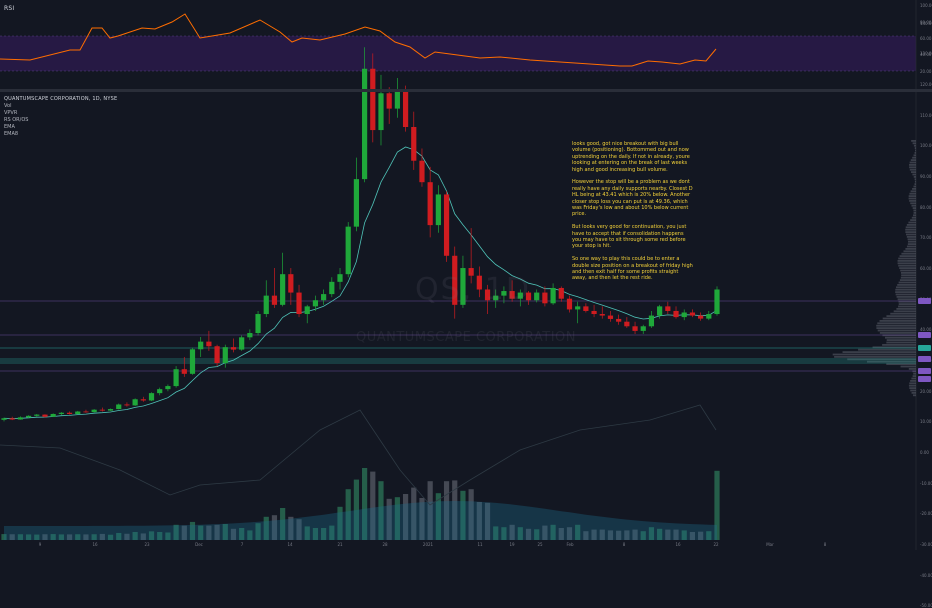 This screenshot has height=608, width=932. Describe the element at coordinates (11, 113) in the screenshot. I see `indicator-vpvr: VPVR` at that location.